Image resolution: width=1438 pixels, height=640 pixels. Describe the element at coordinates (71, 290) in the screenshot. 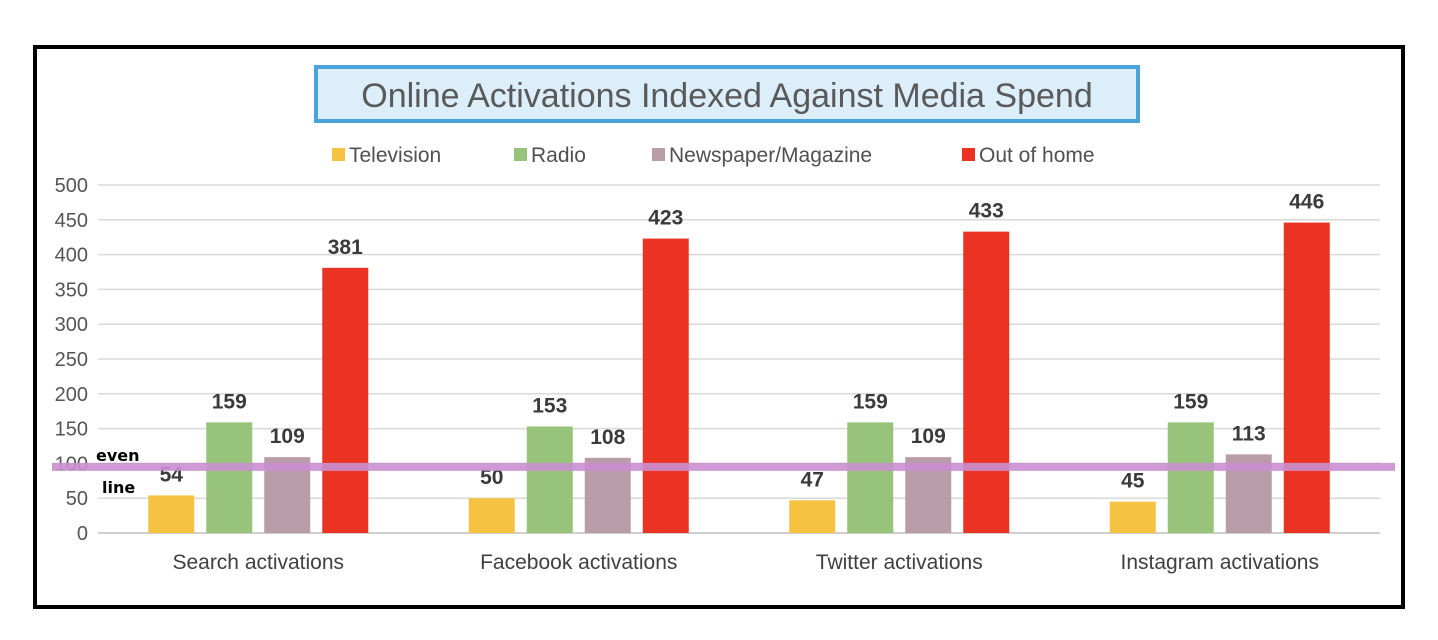

I see `y-tick-label-350: 350` at that location.